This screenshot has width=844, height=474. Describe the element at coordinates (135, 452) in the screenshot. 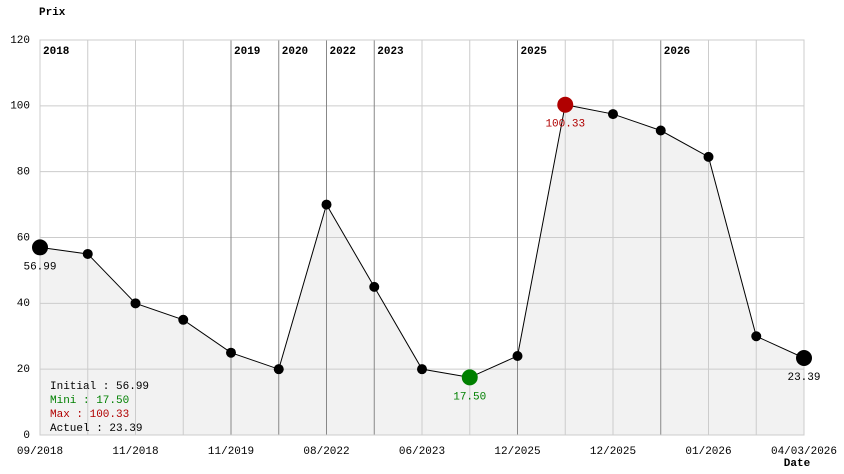

I see `x-tick-label: 11/2018` at that location.